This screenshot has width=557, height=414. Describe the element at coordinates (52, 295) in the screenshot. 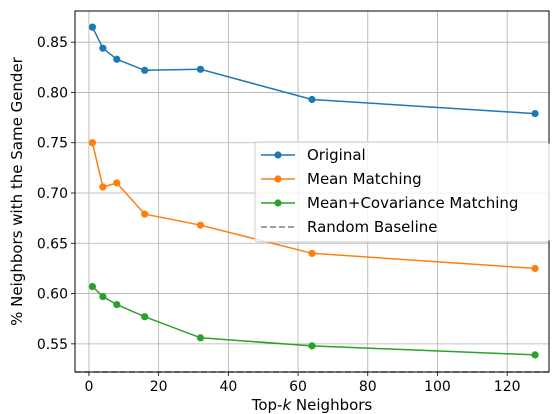

I see `y-tick-label: 0.60` at that location.